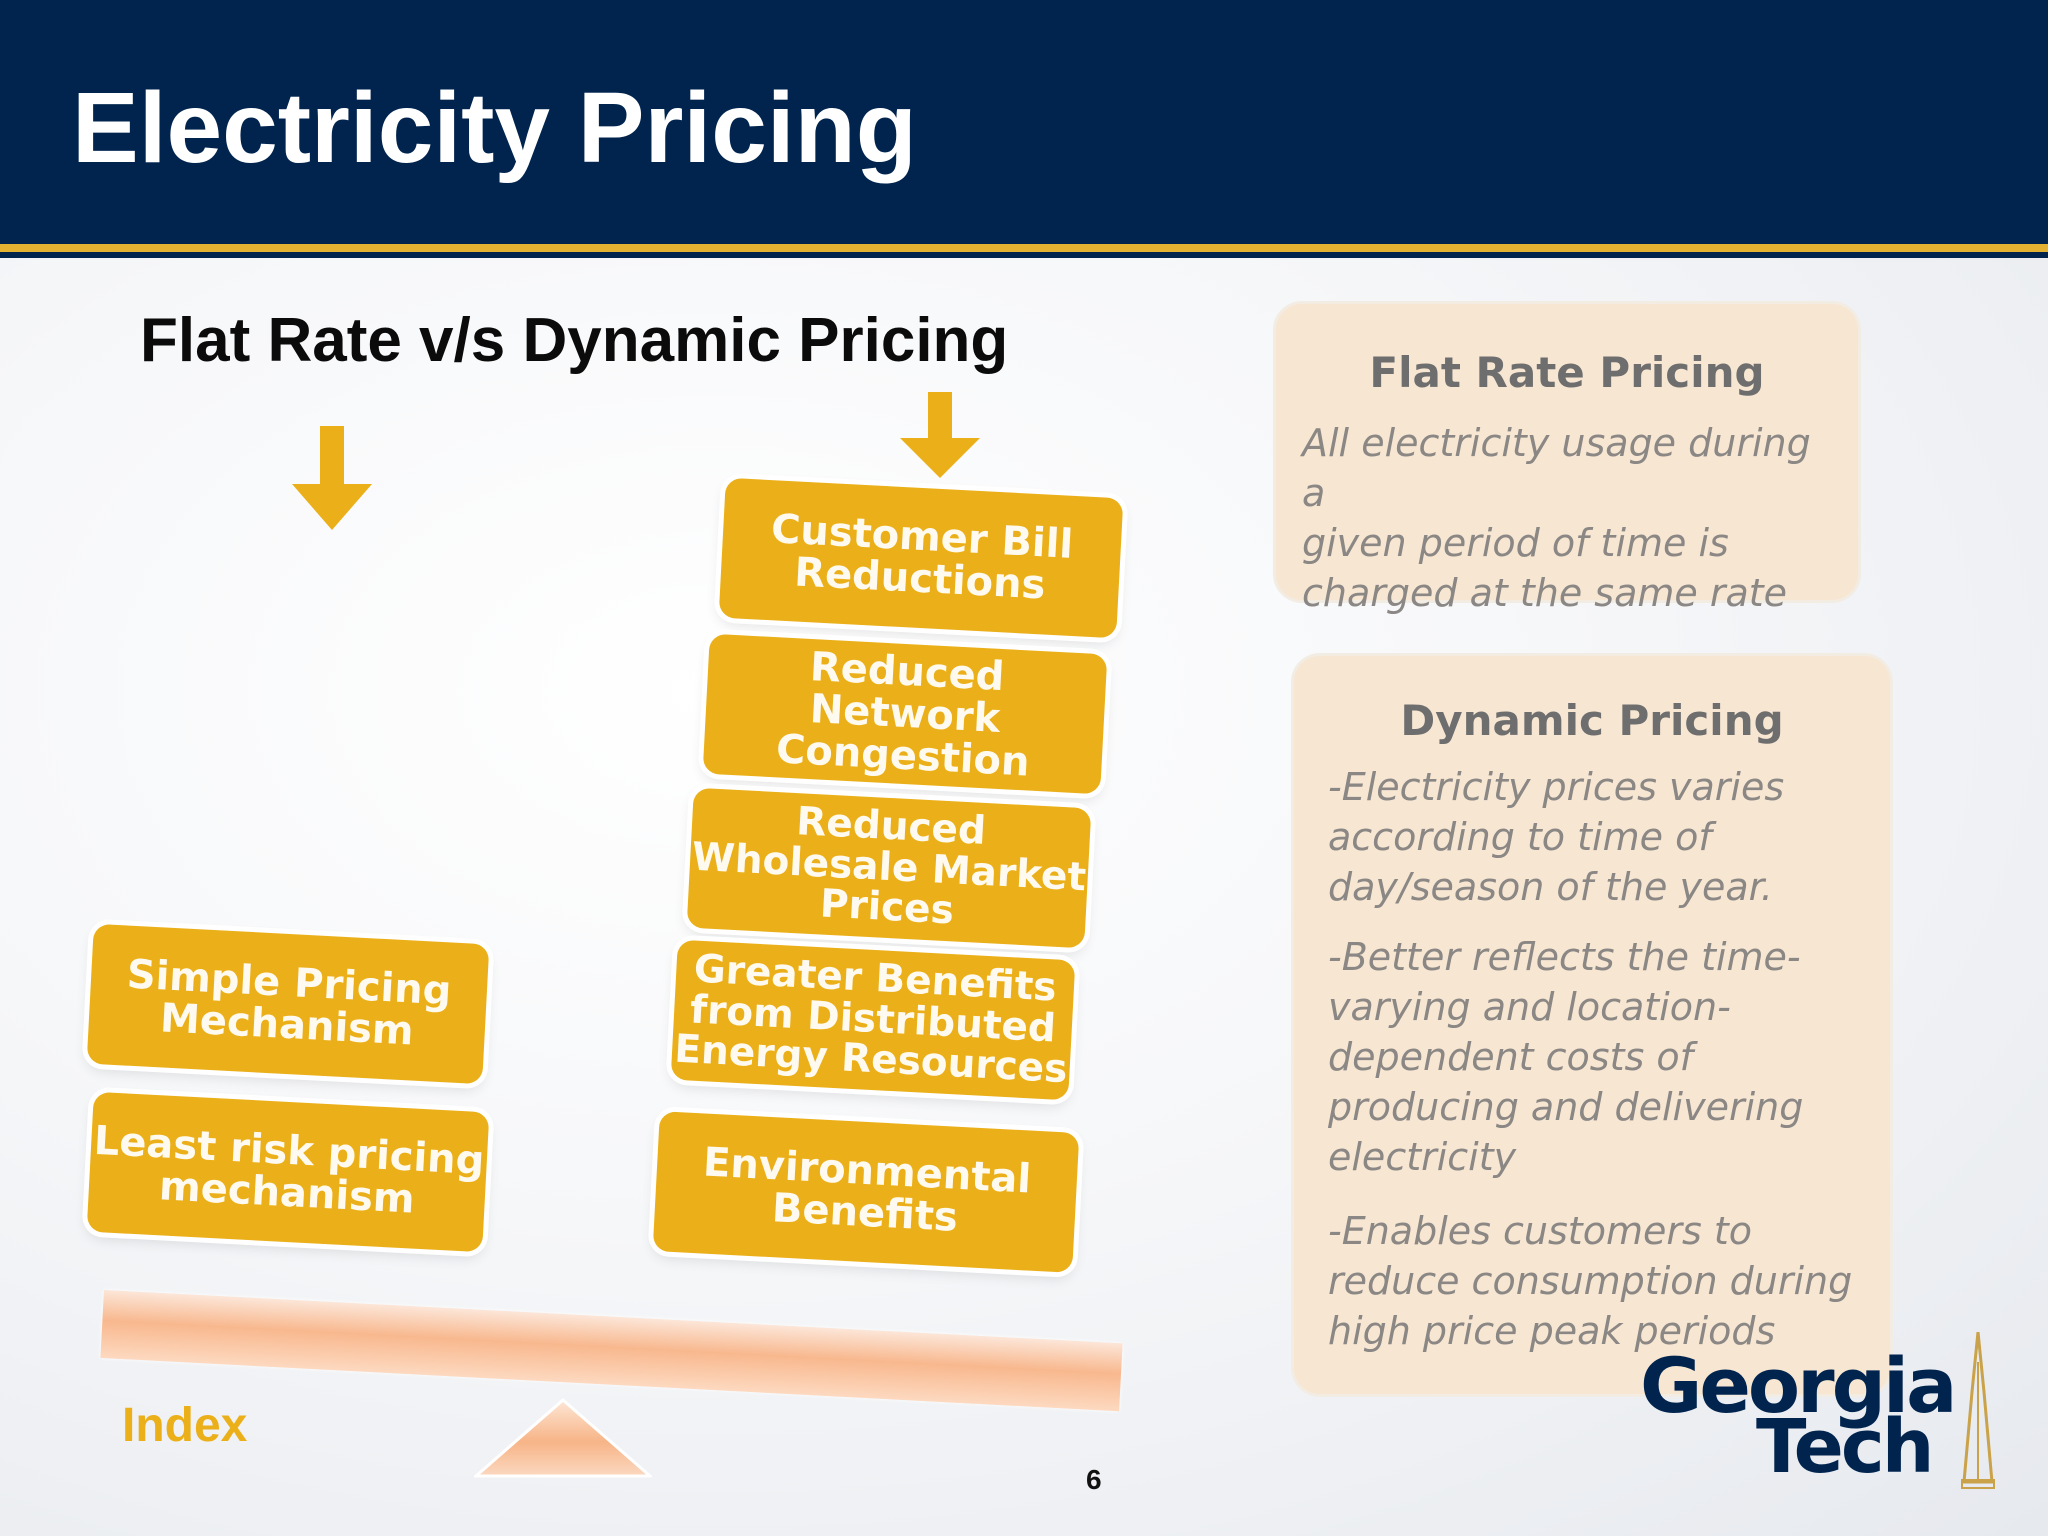  Describe the element at coordinates (1798, 1385) in the screenshot. I see `logo-text: Georgia` at that location.